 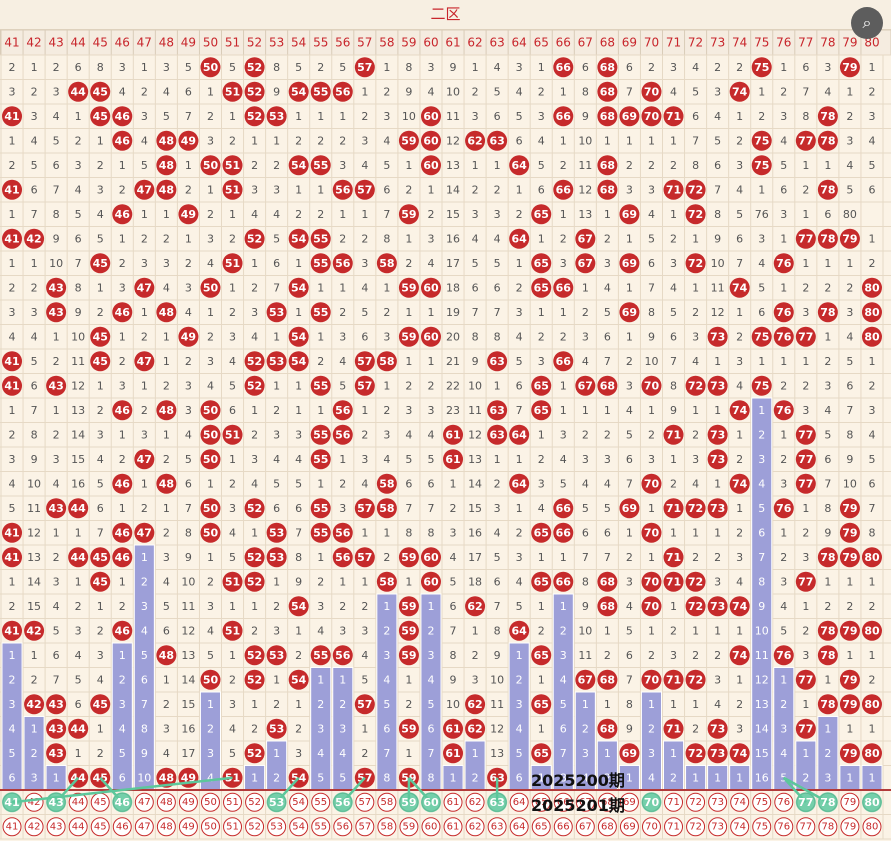 What do you see at coordinates (717, 385) in the screenshot?
I see `hit-number: 73` at bounding box center [717, 385].